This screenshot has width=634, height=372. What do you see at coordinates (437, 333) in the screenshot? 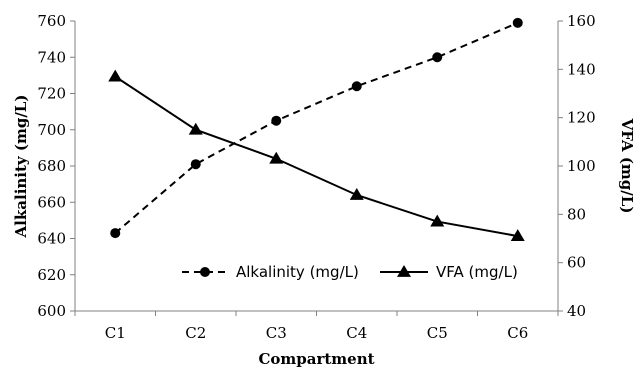
I see `x-tick-label: C5` at bounding box center [437, 333].